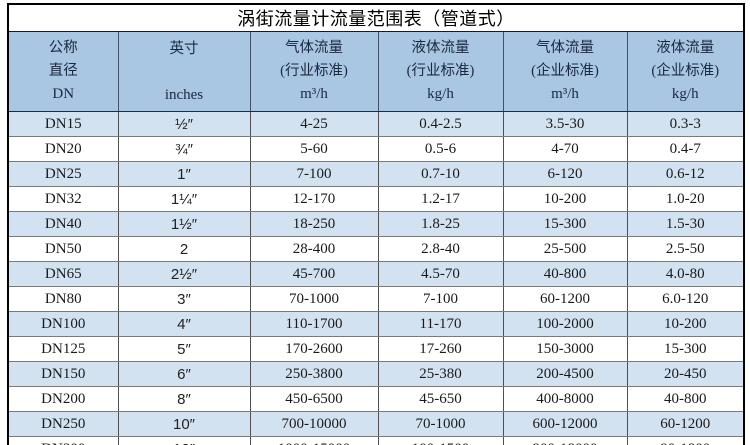 Image resolution: width=750 pixels, height=445 pixels. Describe the element at coordinates (440, 299) in the screenshot. I see `liquid-industry-cell: 7-100` at that location.